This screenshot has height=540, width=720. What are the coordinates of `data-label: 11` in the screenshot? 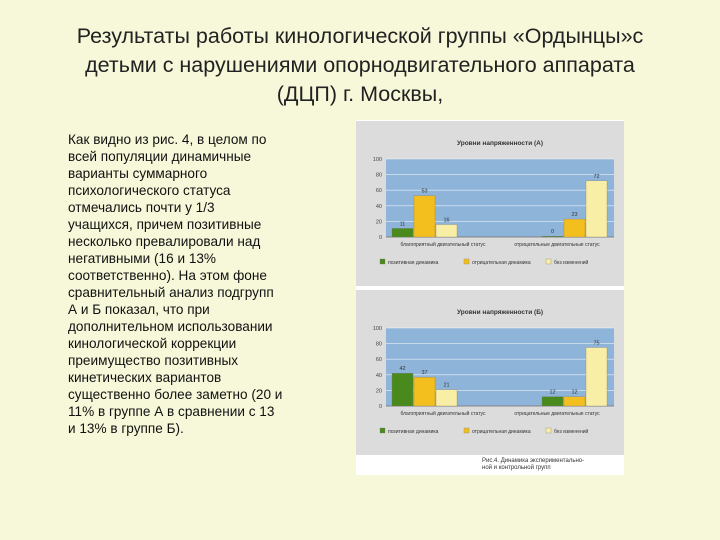 It's located at (403, 224).